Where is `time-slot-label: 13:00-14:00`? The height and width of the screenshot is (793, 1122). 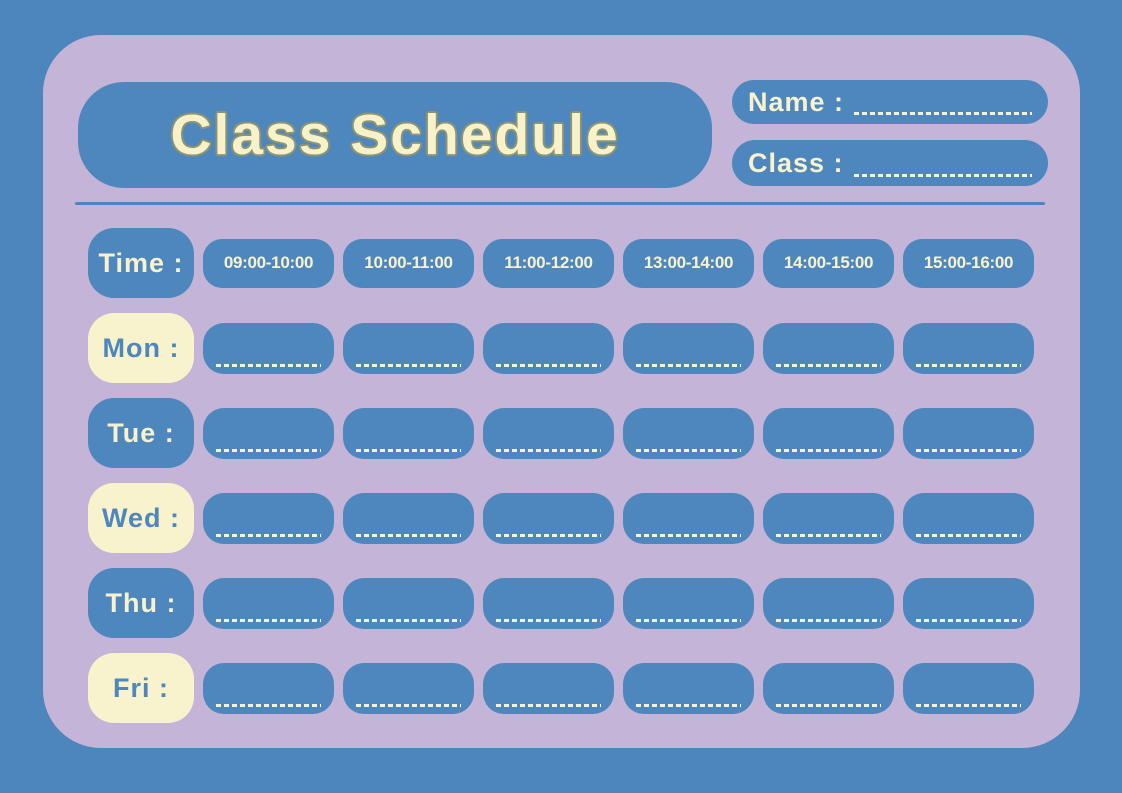
time-slot-label: 13:00-14:00 is located at coordinates (688, 262).